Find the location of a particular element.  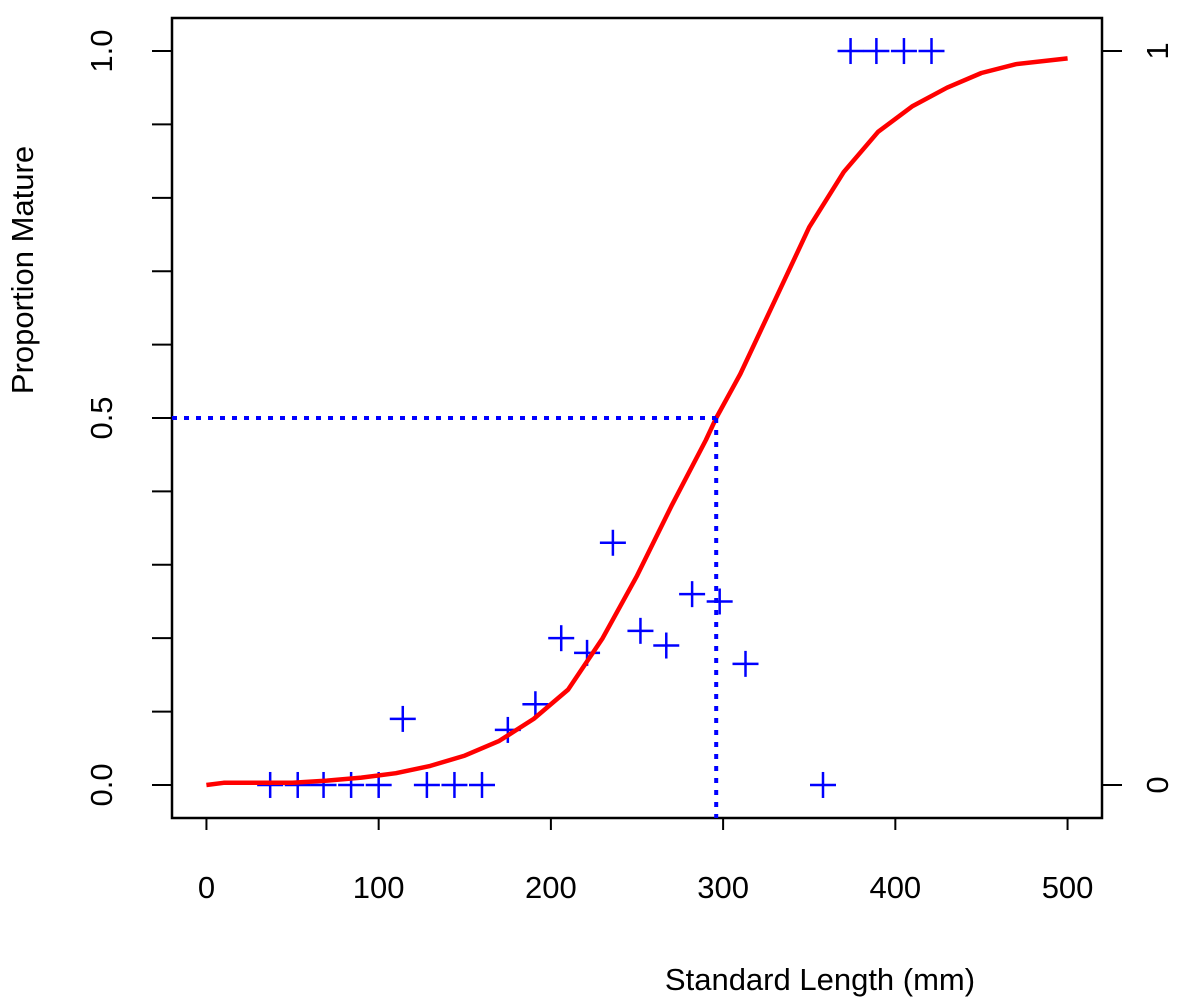

y2-tick-label: 1 is located at coordinates (1157, 50).